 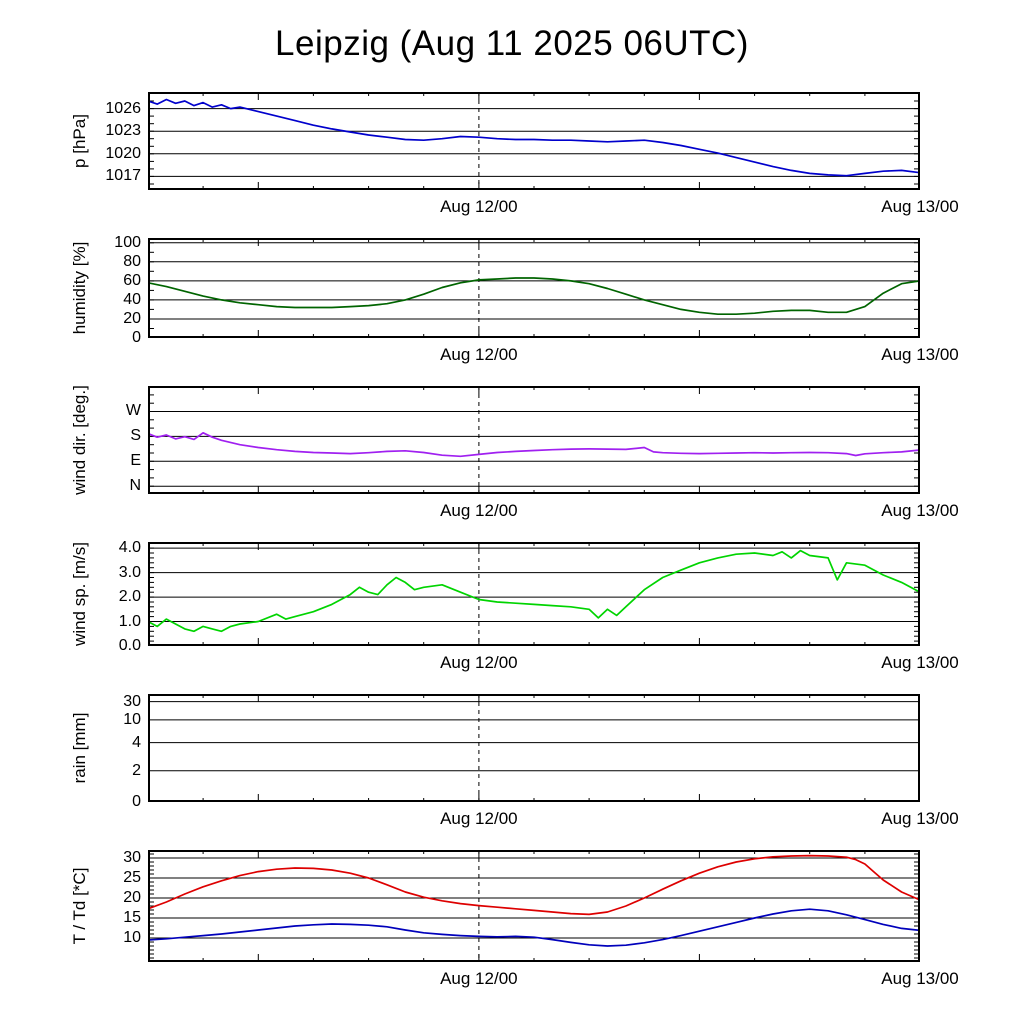 What do you see at coordinates (123, 108) in the screenshot?
I see `y-tick-label: 1026` at bounding box center [123, 108].